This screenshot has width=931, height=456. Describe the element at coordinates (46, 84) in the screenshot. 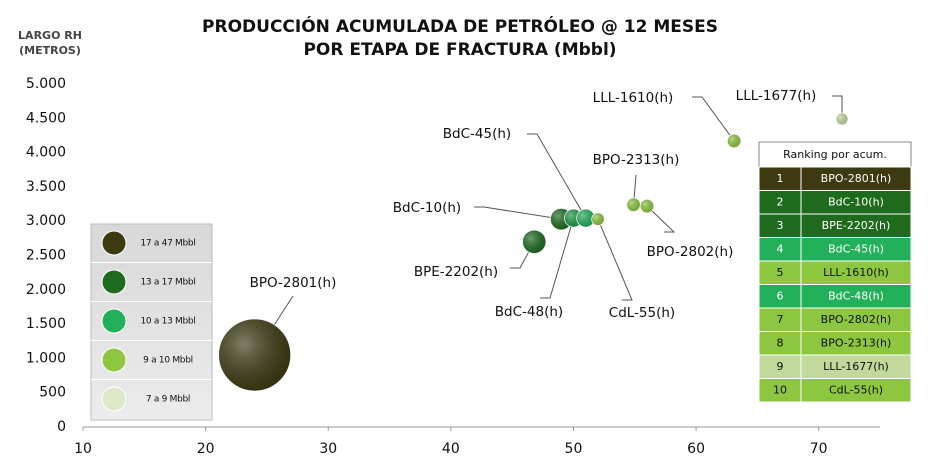

I see `y-tick-label: 5.000` at that location.